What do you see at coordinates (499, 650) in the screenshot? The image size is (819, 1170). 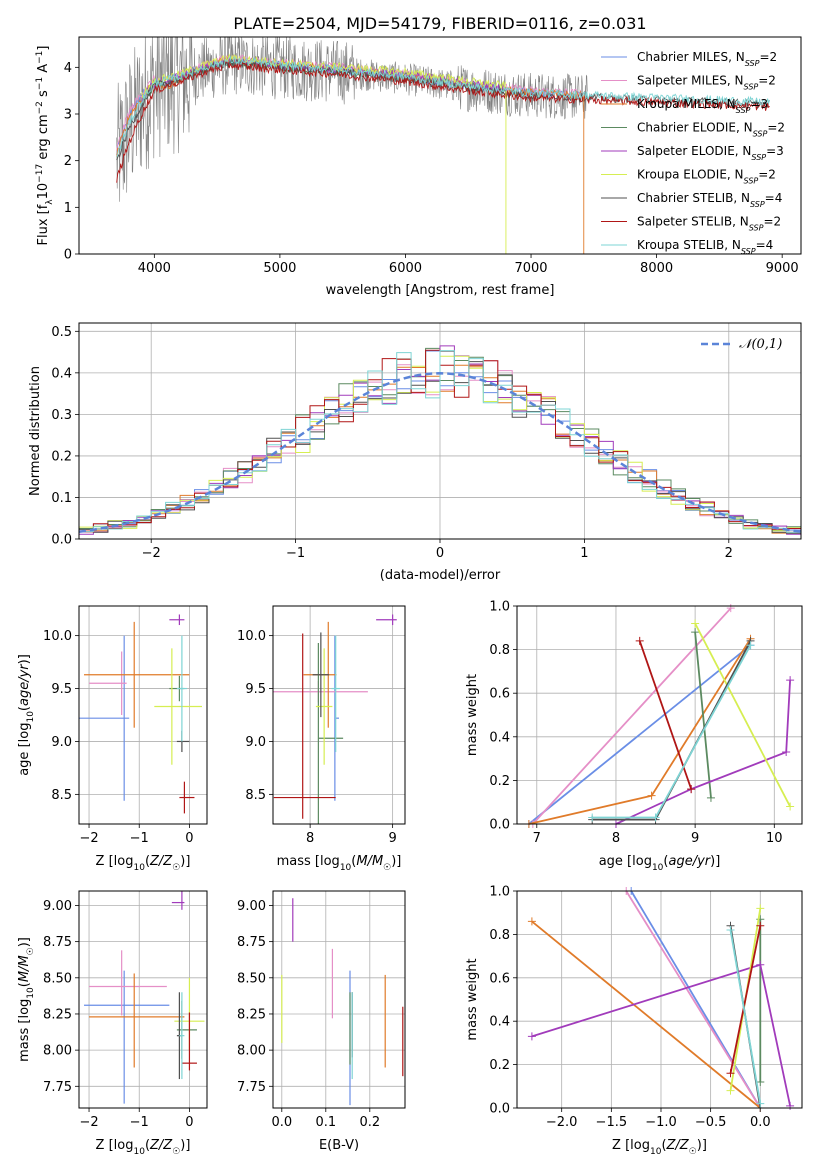 I see `y-tick-label: 0.8` at bounding box center [499, 650].